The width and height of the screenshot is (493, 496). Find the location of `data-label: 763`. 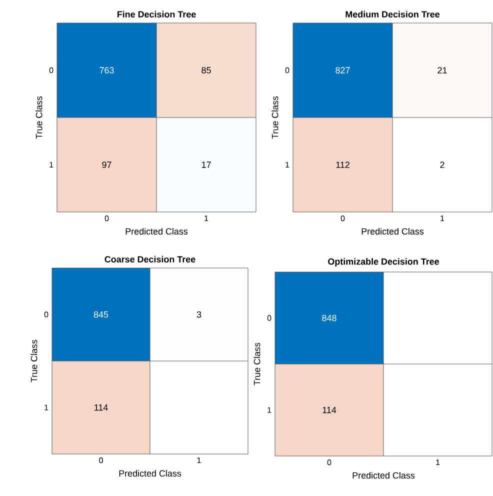

data-label: 763 is located at coordinates (107, 70).